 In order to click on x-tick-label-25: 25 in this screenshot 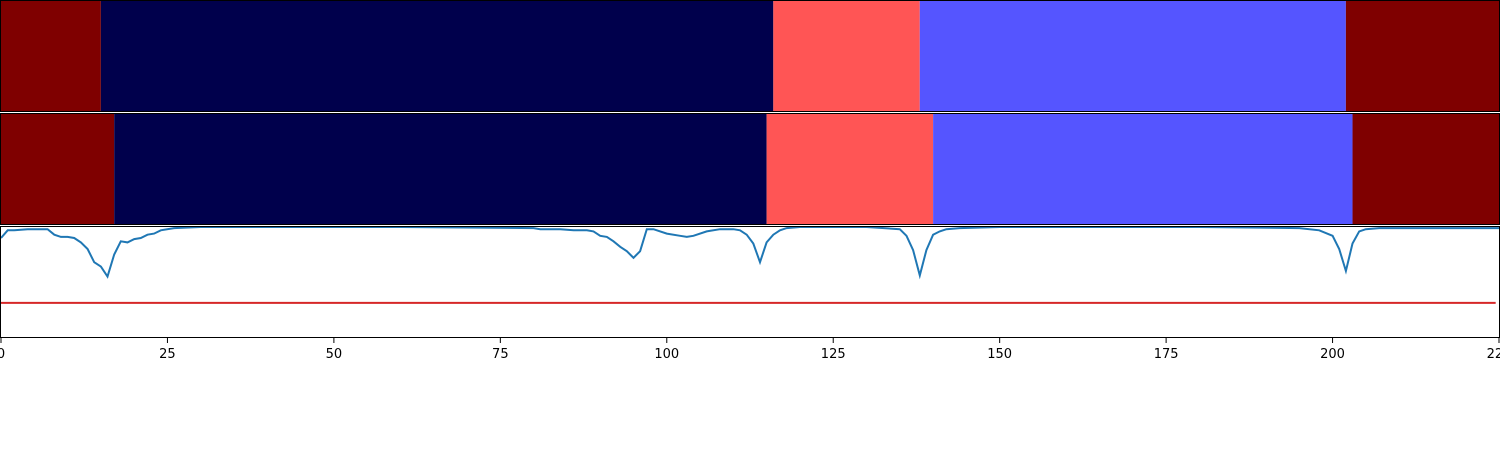, I will do `click(167, 354)`.